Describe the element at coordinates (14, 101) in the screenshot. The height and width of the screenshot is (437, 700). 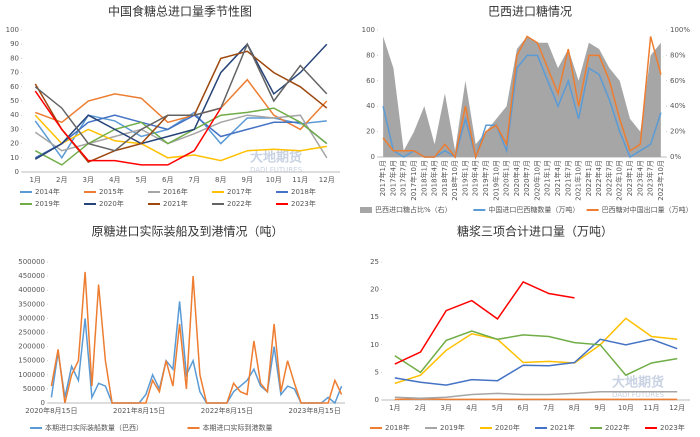
I see `y-tick-label: 50` at that location.